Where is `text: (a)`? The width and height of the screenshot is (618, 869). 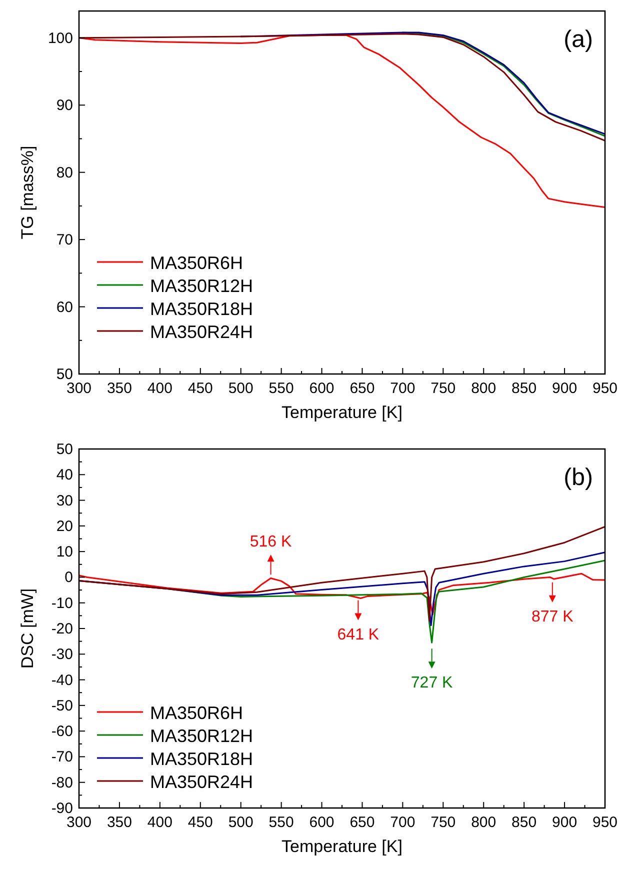 text: (a) is located at coordinates (578, 39).